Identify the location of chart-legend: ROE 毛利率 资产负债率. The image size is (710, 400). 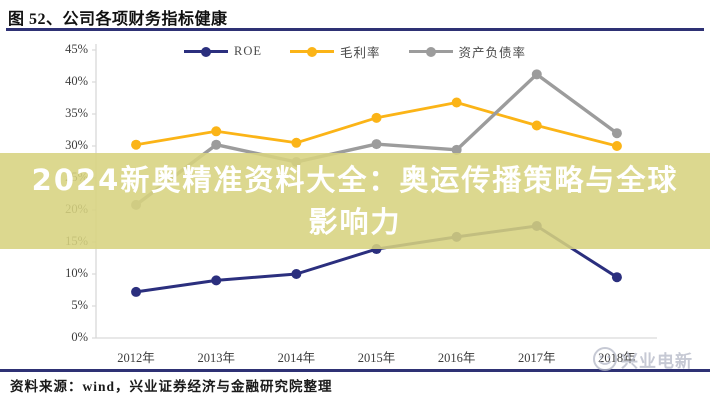
(355, 51).